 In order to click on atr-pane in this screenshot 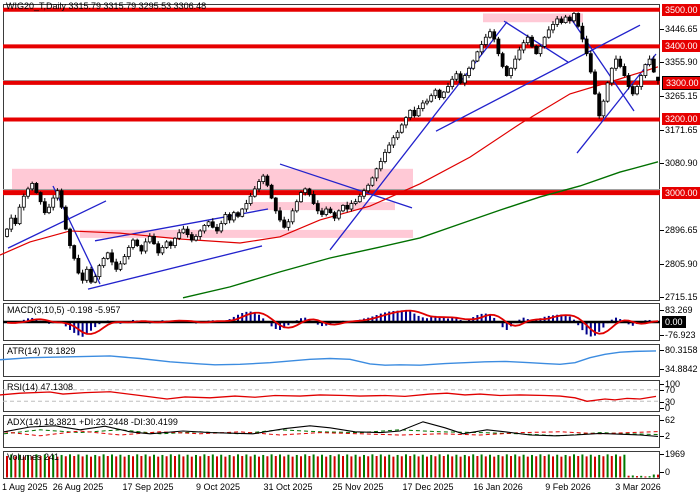, I will do `click(328, 358)`.